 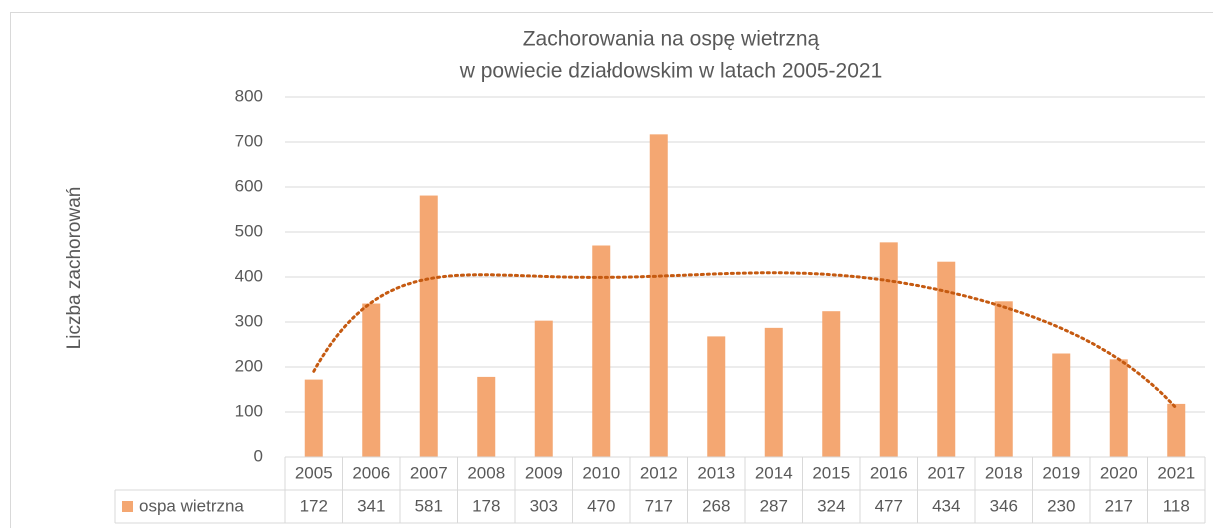 What do you see at coordinates (249, 185) in the screenshot?
I see `y-tick-label: 600` at bounding box center [249, 185].